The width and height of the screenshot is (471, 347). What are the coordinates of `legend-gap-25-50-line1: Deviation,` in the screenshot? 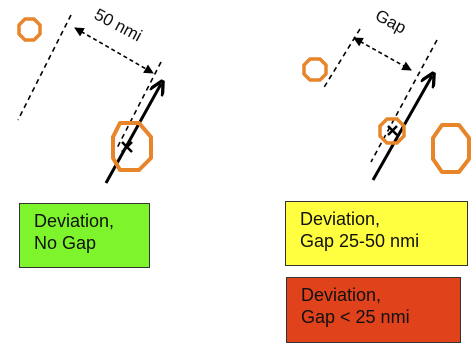 It's located at (340, 219).